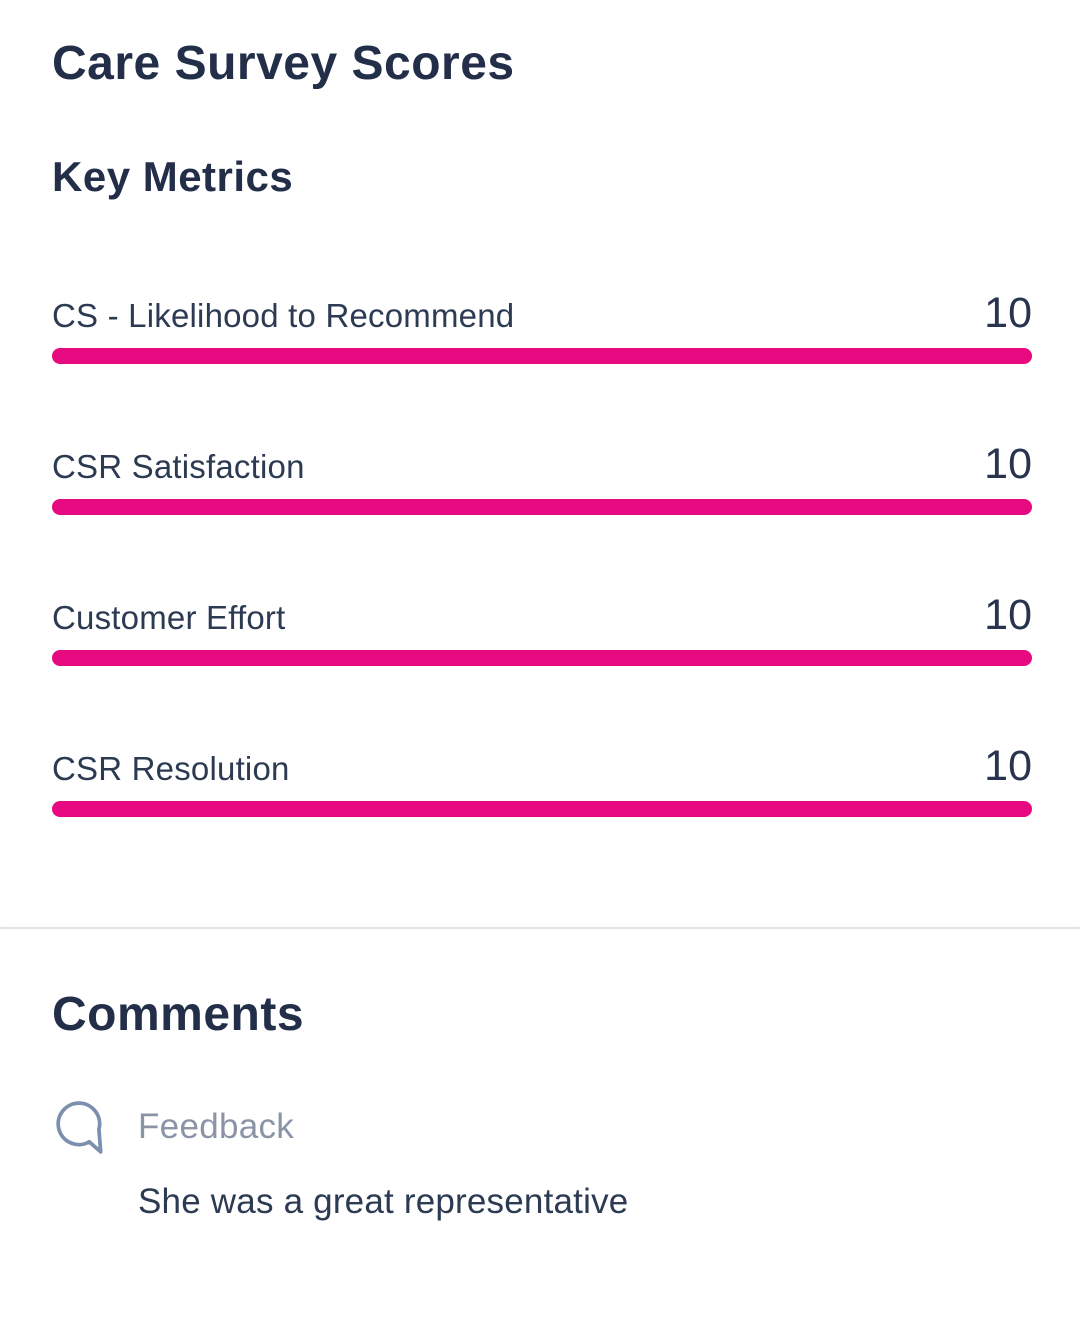 The width and height of the screenshot is (1080, 1325). What do you see at coordinates (79, 1127) in the screenshot?
I see `speech-bubble-icon` at bounding box center [79, 1127].